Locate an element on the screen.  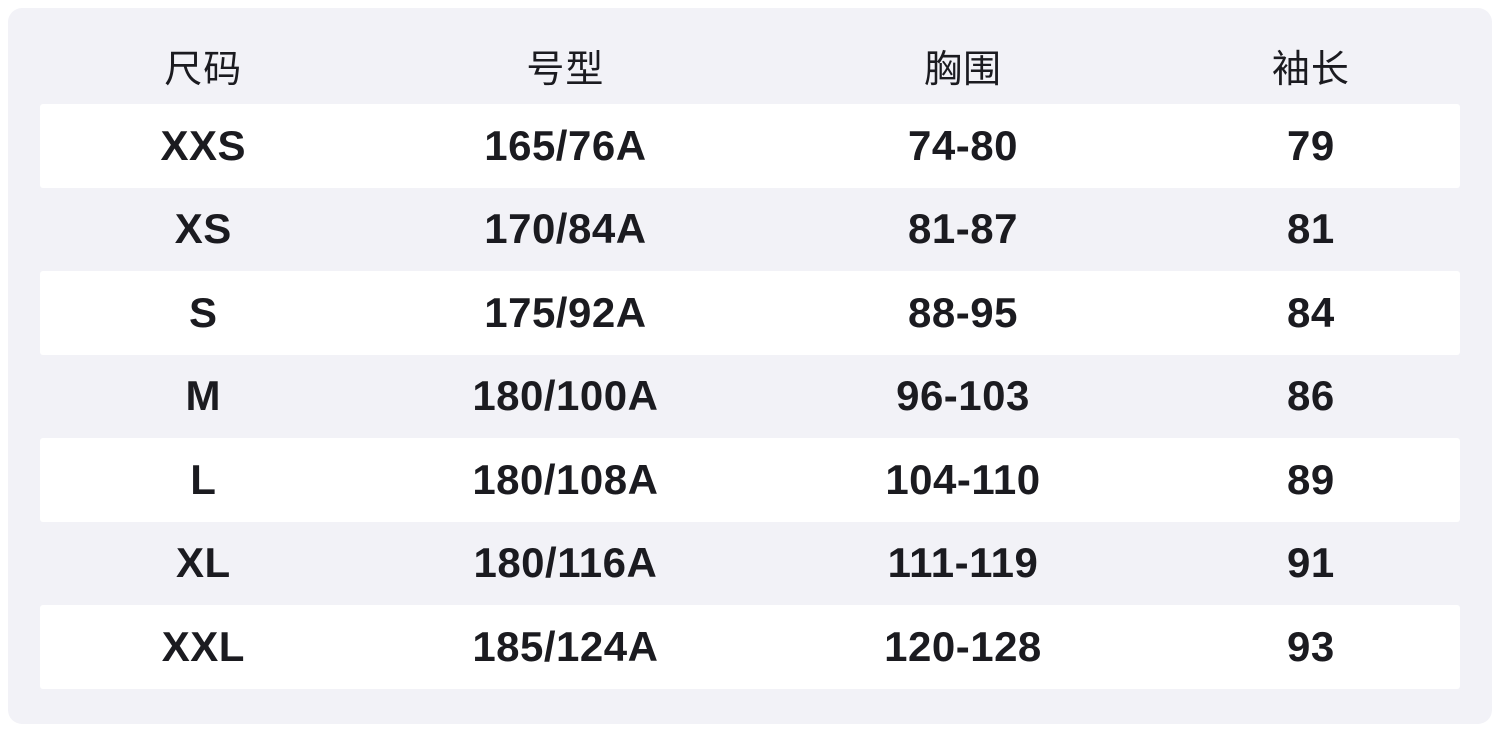
cell-sleeve: 81 is located at coordinates (1311, 229).